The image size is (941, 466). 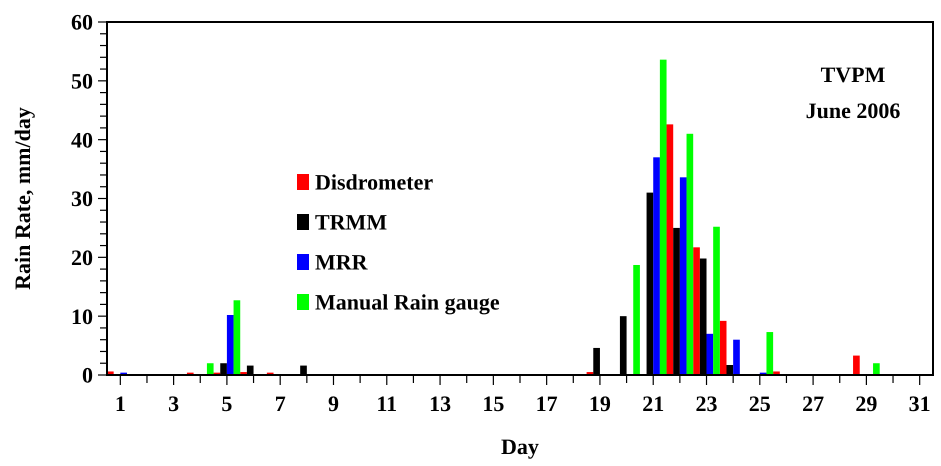 I want to click on x-tick-label: 9, so click(x=333, y=403).